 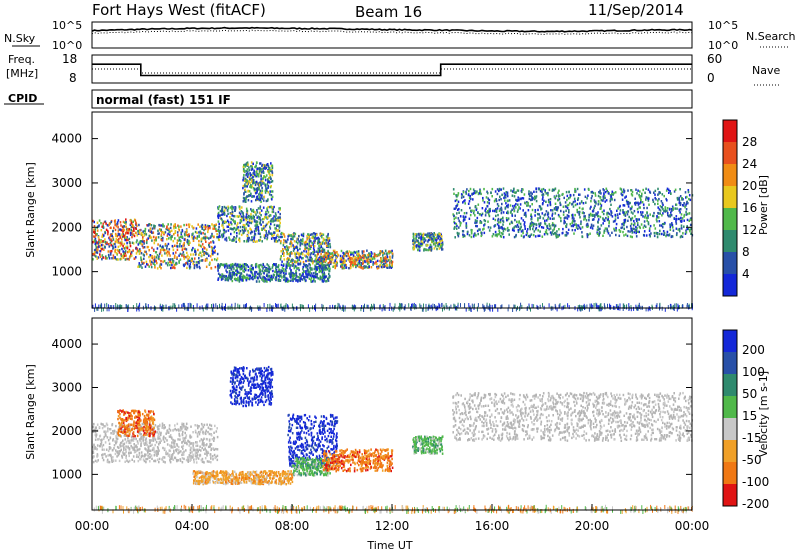 I want to click on station-title: Fort Hays West (fitACF), so click(x=179, y=10).